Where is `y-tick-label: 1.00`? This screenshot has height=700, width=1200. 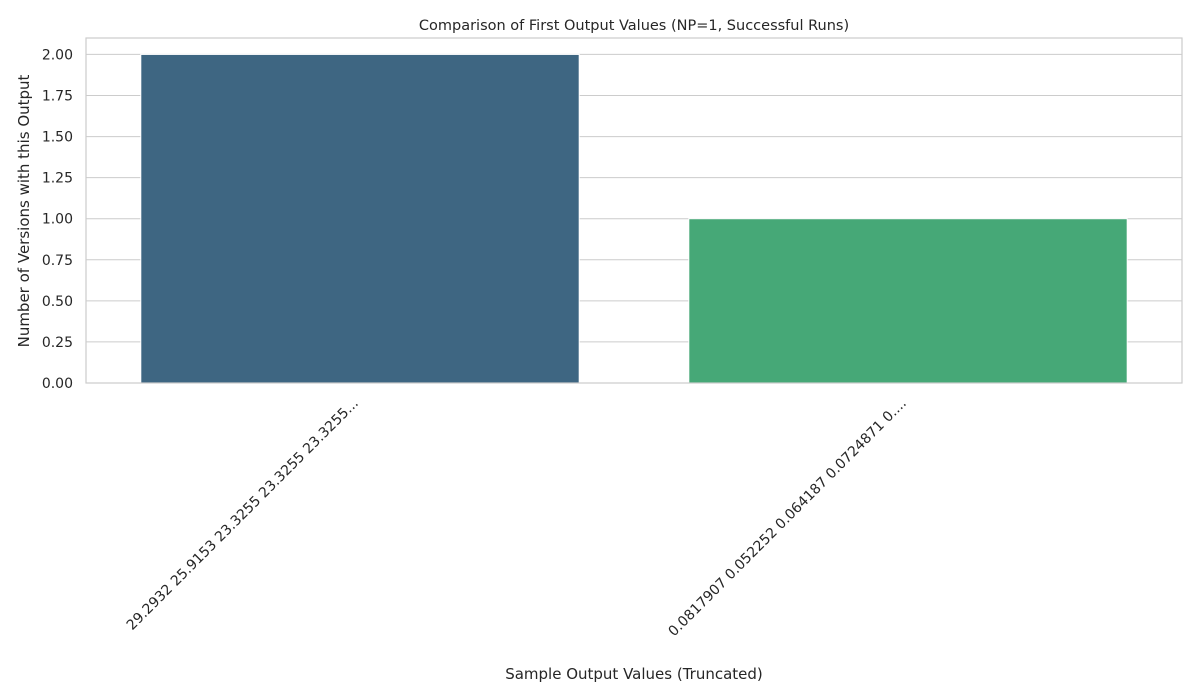 y-tick-label: 1.00 is located at coordinates (57, 220).